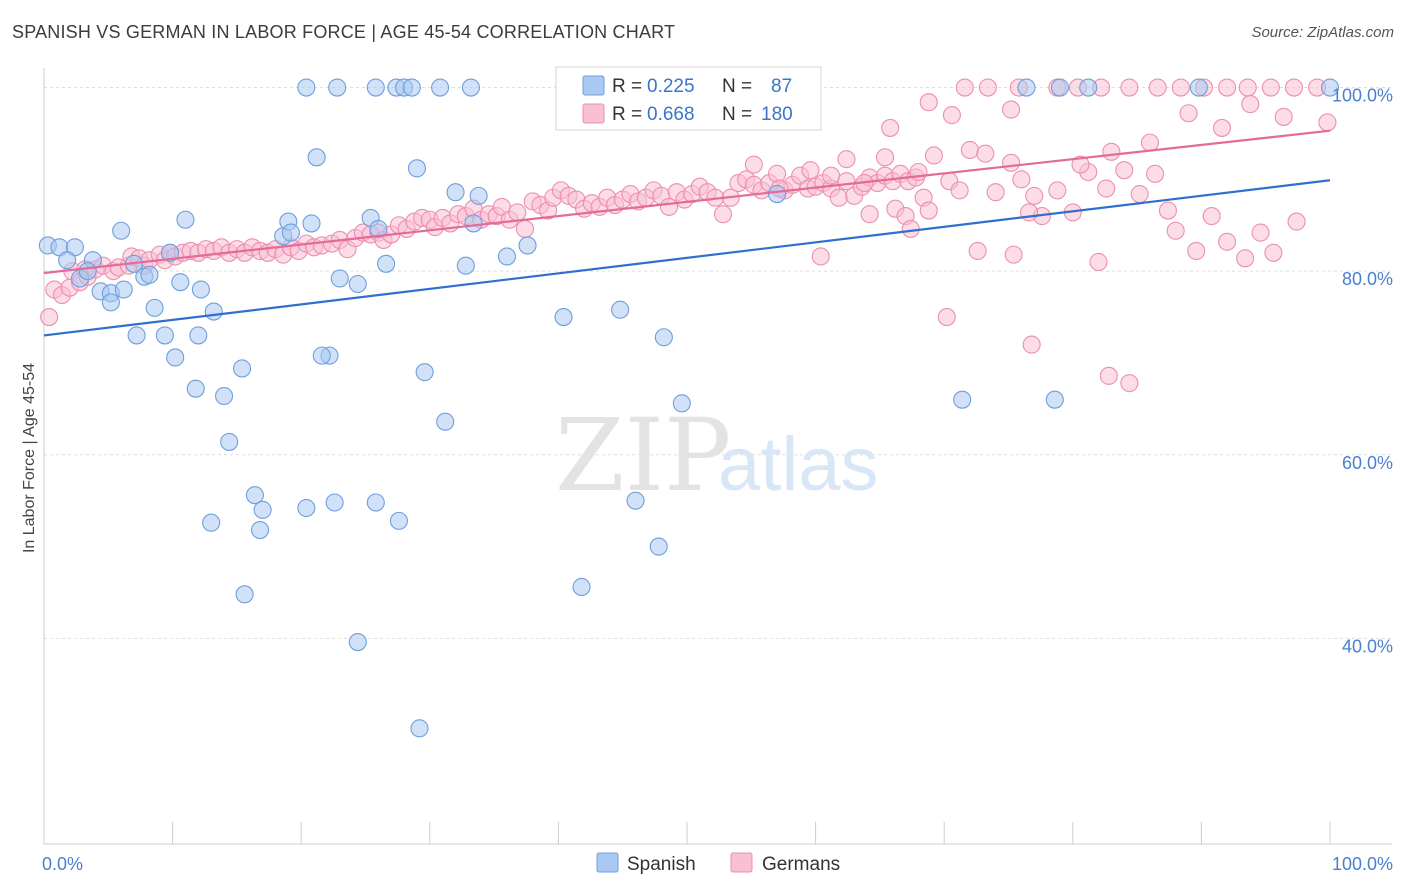  Describe the element at coordinates (1362, 371) in the screenshot. I see `y-tick-labels: 40.0% 60.0% 80.0% 100.0%` at that location.